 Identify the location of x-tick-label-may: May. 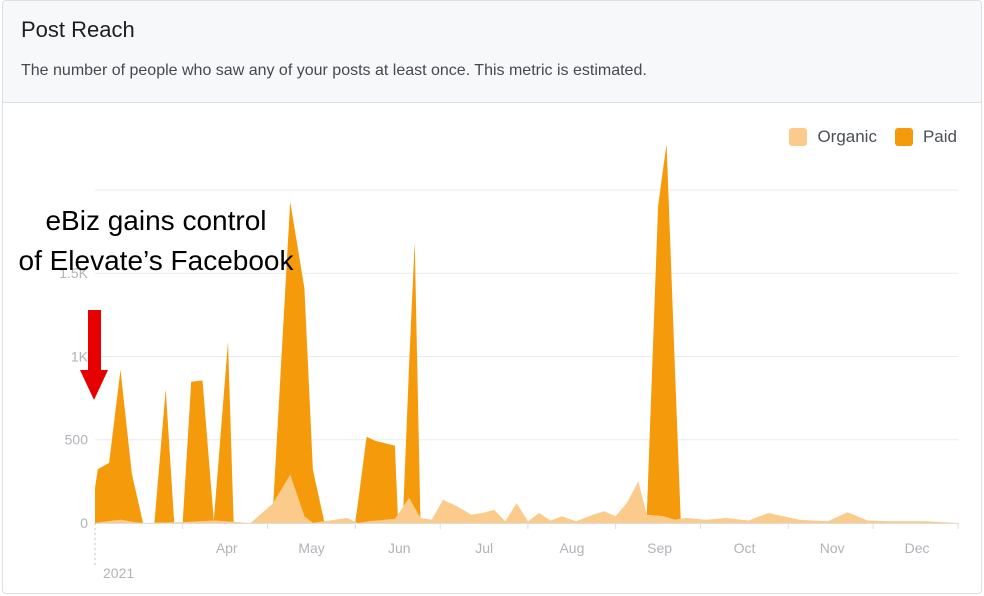
(311, 548).